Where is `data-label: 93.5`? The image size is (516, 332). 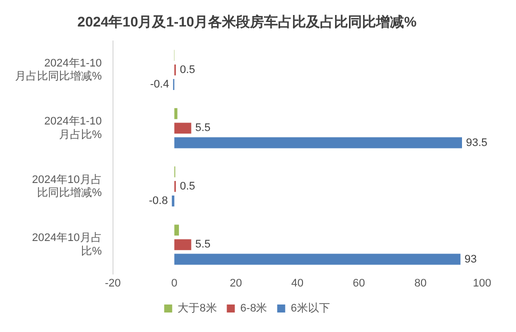 data-label: 93.5 is located at coordinates (477, 142).